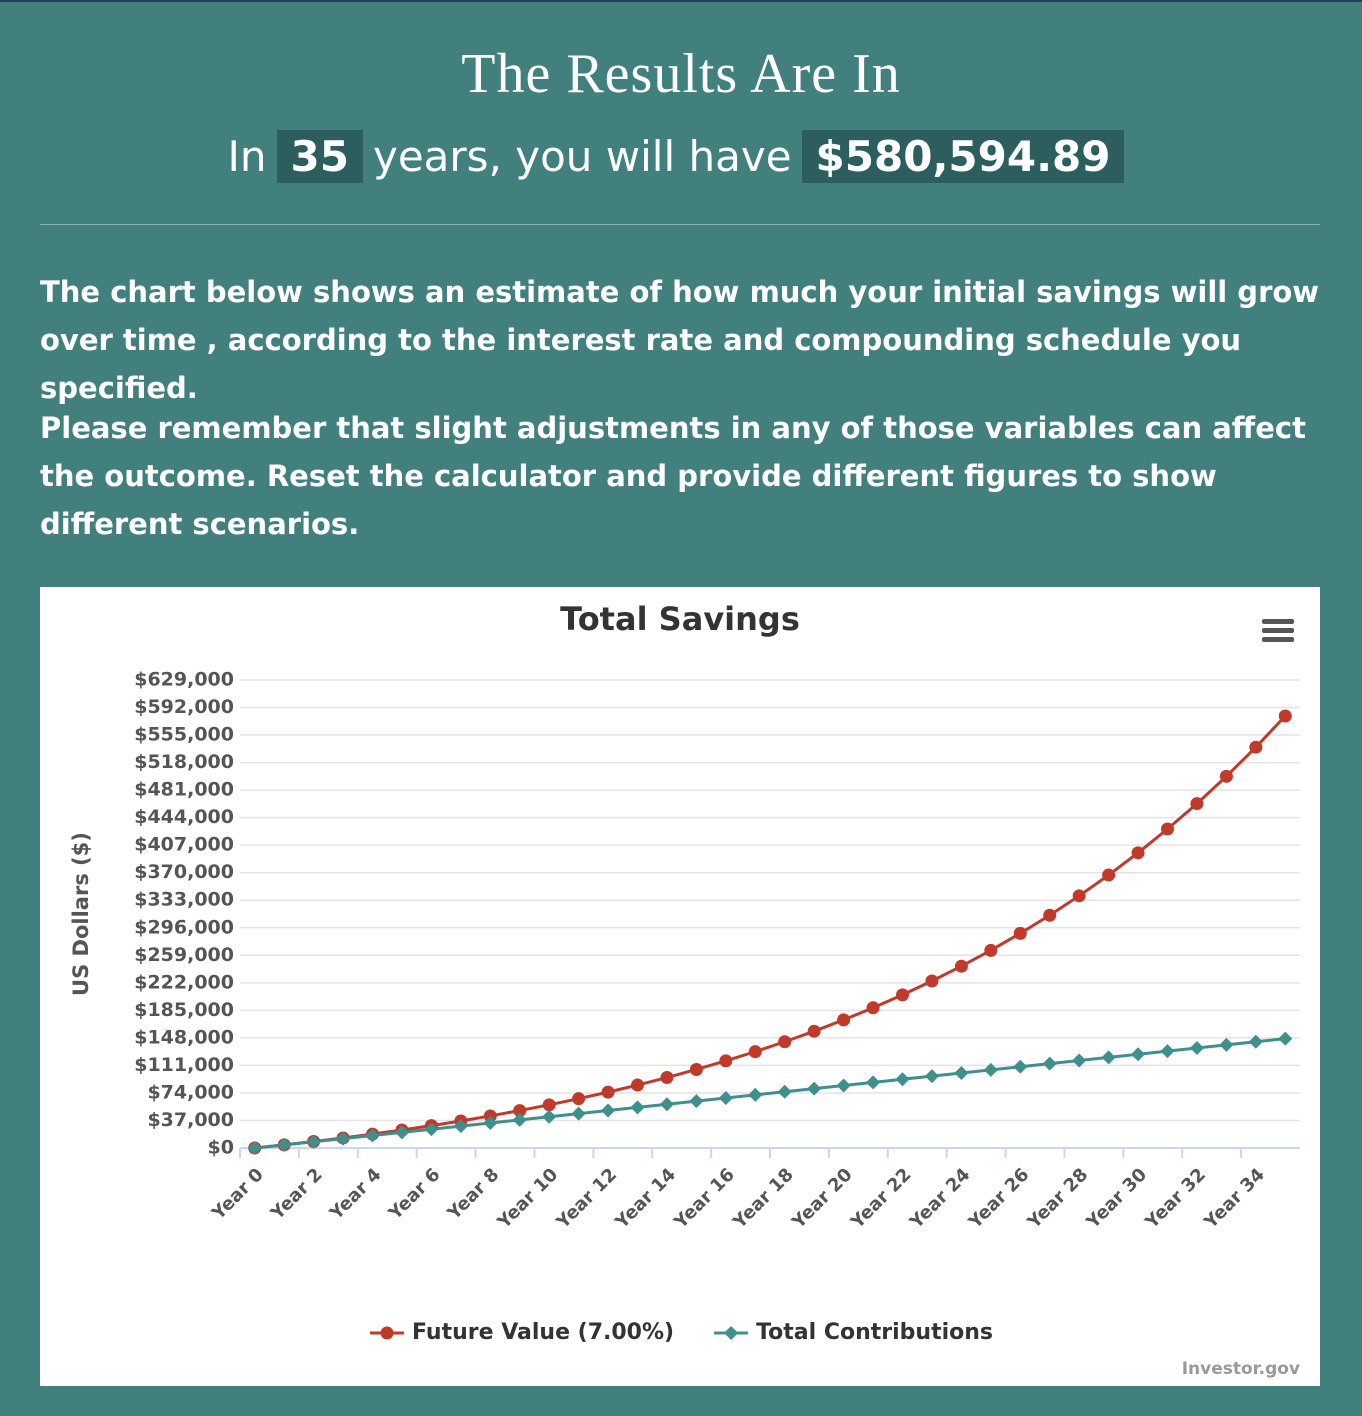  Describe the element at coordinates (680, 619) in the screenshot. I see `chart-title: Total Savings` at that location.